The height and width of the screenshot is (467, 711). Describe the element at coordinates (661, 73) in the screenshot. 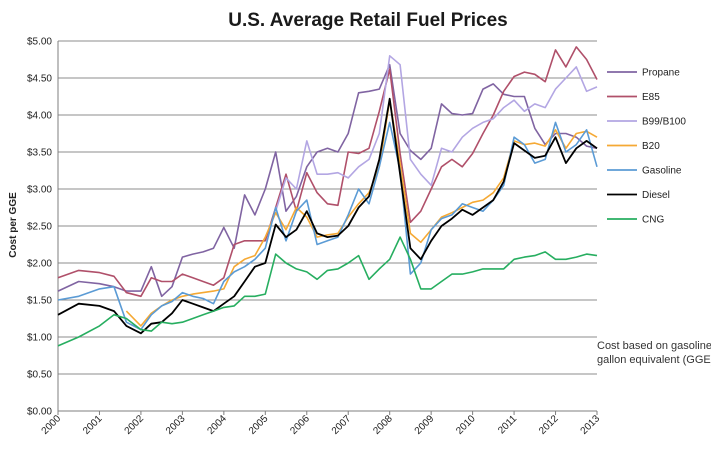

I see `legend-label-propane: Propane` at that location.